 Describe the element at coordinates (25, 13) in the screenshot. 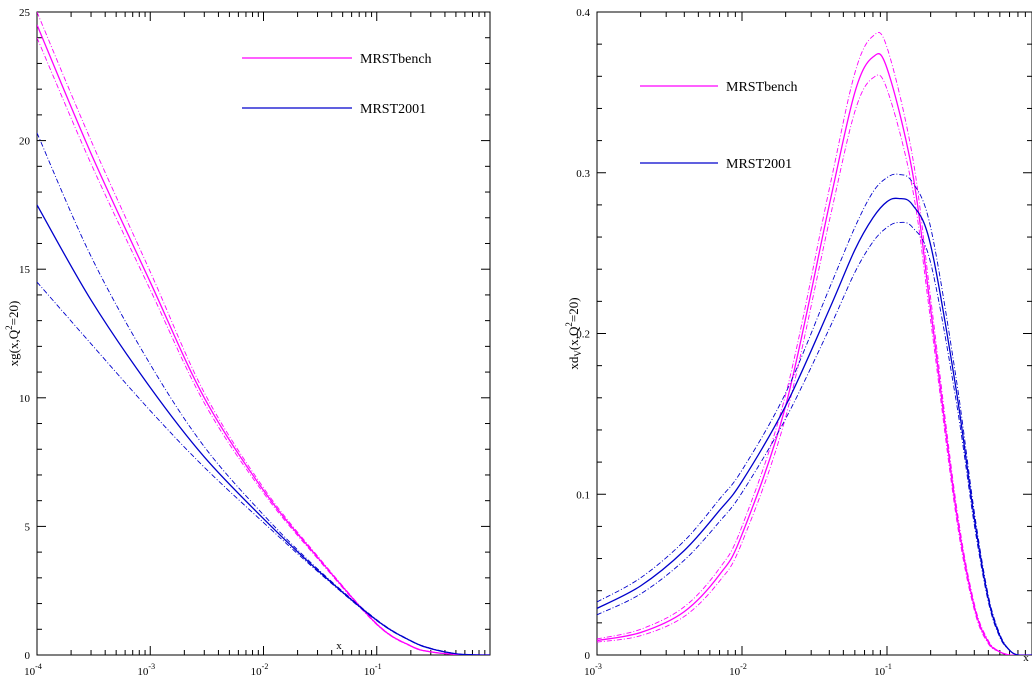

I see `y-tick-label: 25` at that location.